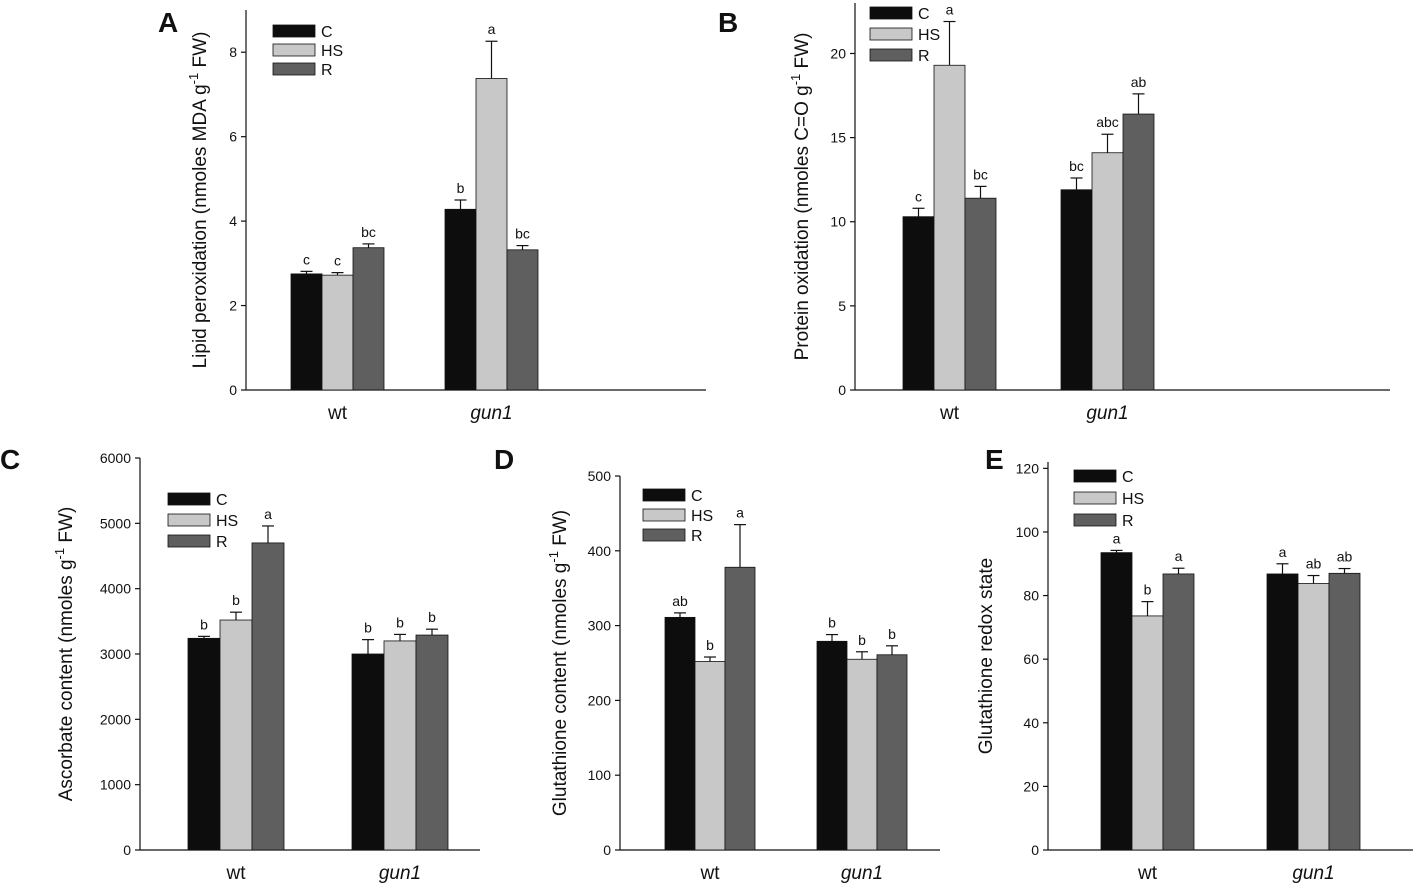  What do you see at coordinates (66, 680) in the screenshot?
I see `y-axis-label-main: Ascorbate content (nmoles g` at bounding box center [66, 680].